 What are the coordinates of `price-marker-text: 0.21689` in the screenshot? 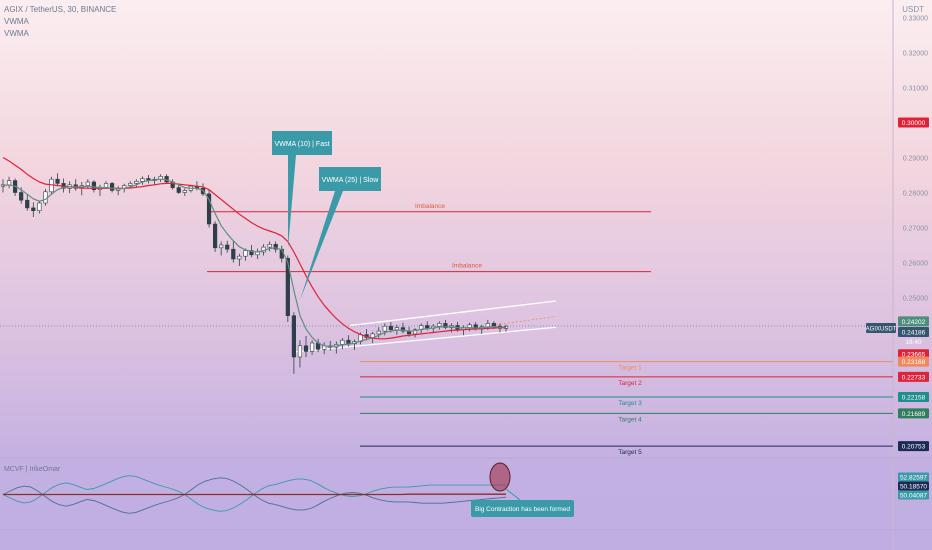 It's located at (914, 414).